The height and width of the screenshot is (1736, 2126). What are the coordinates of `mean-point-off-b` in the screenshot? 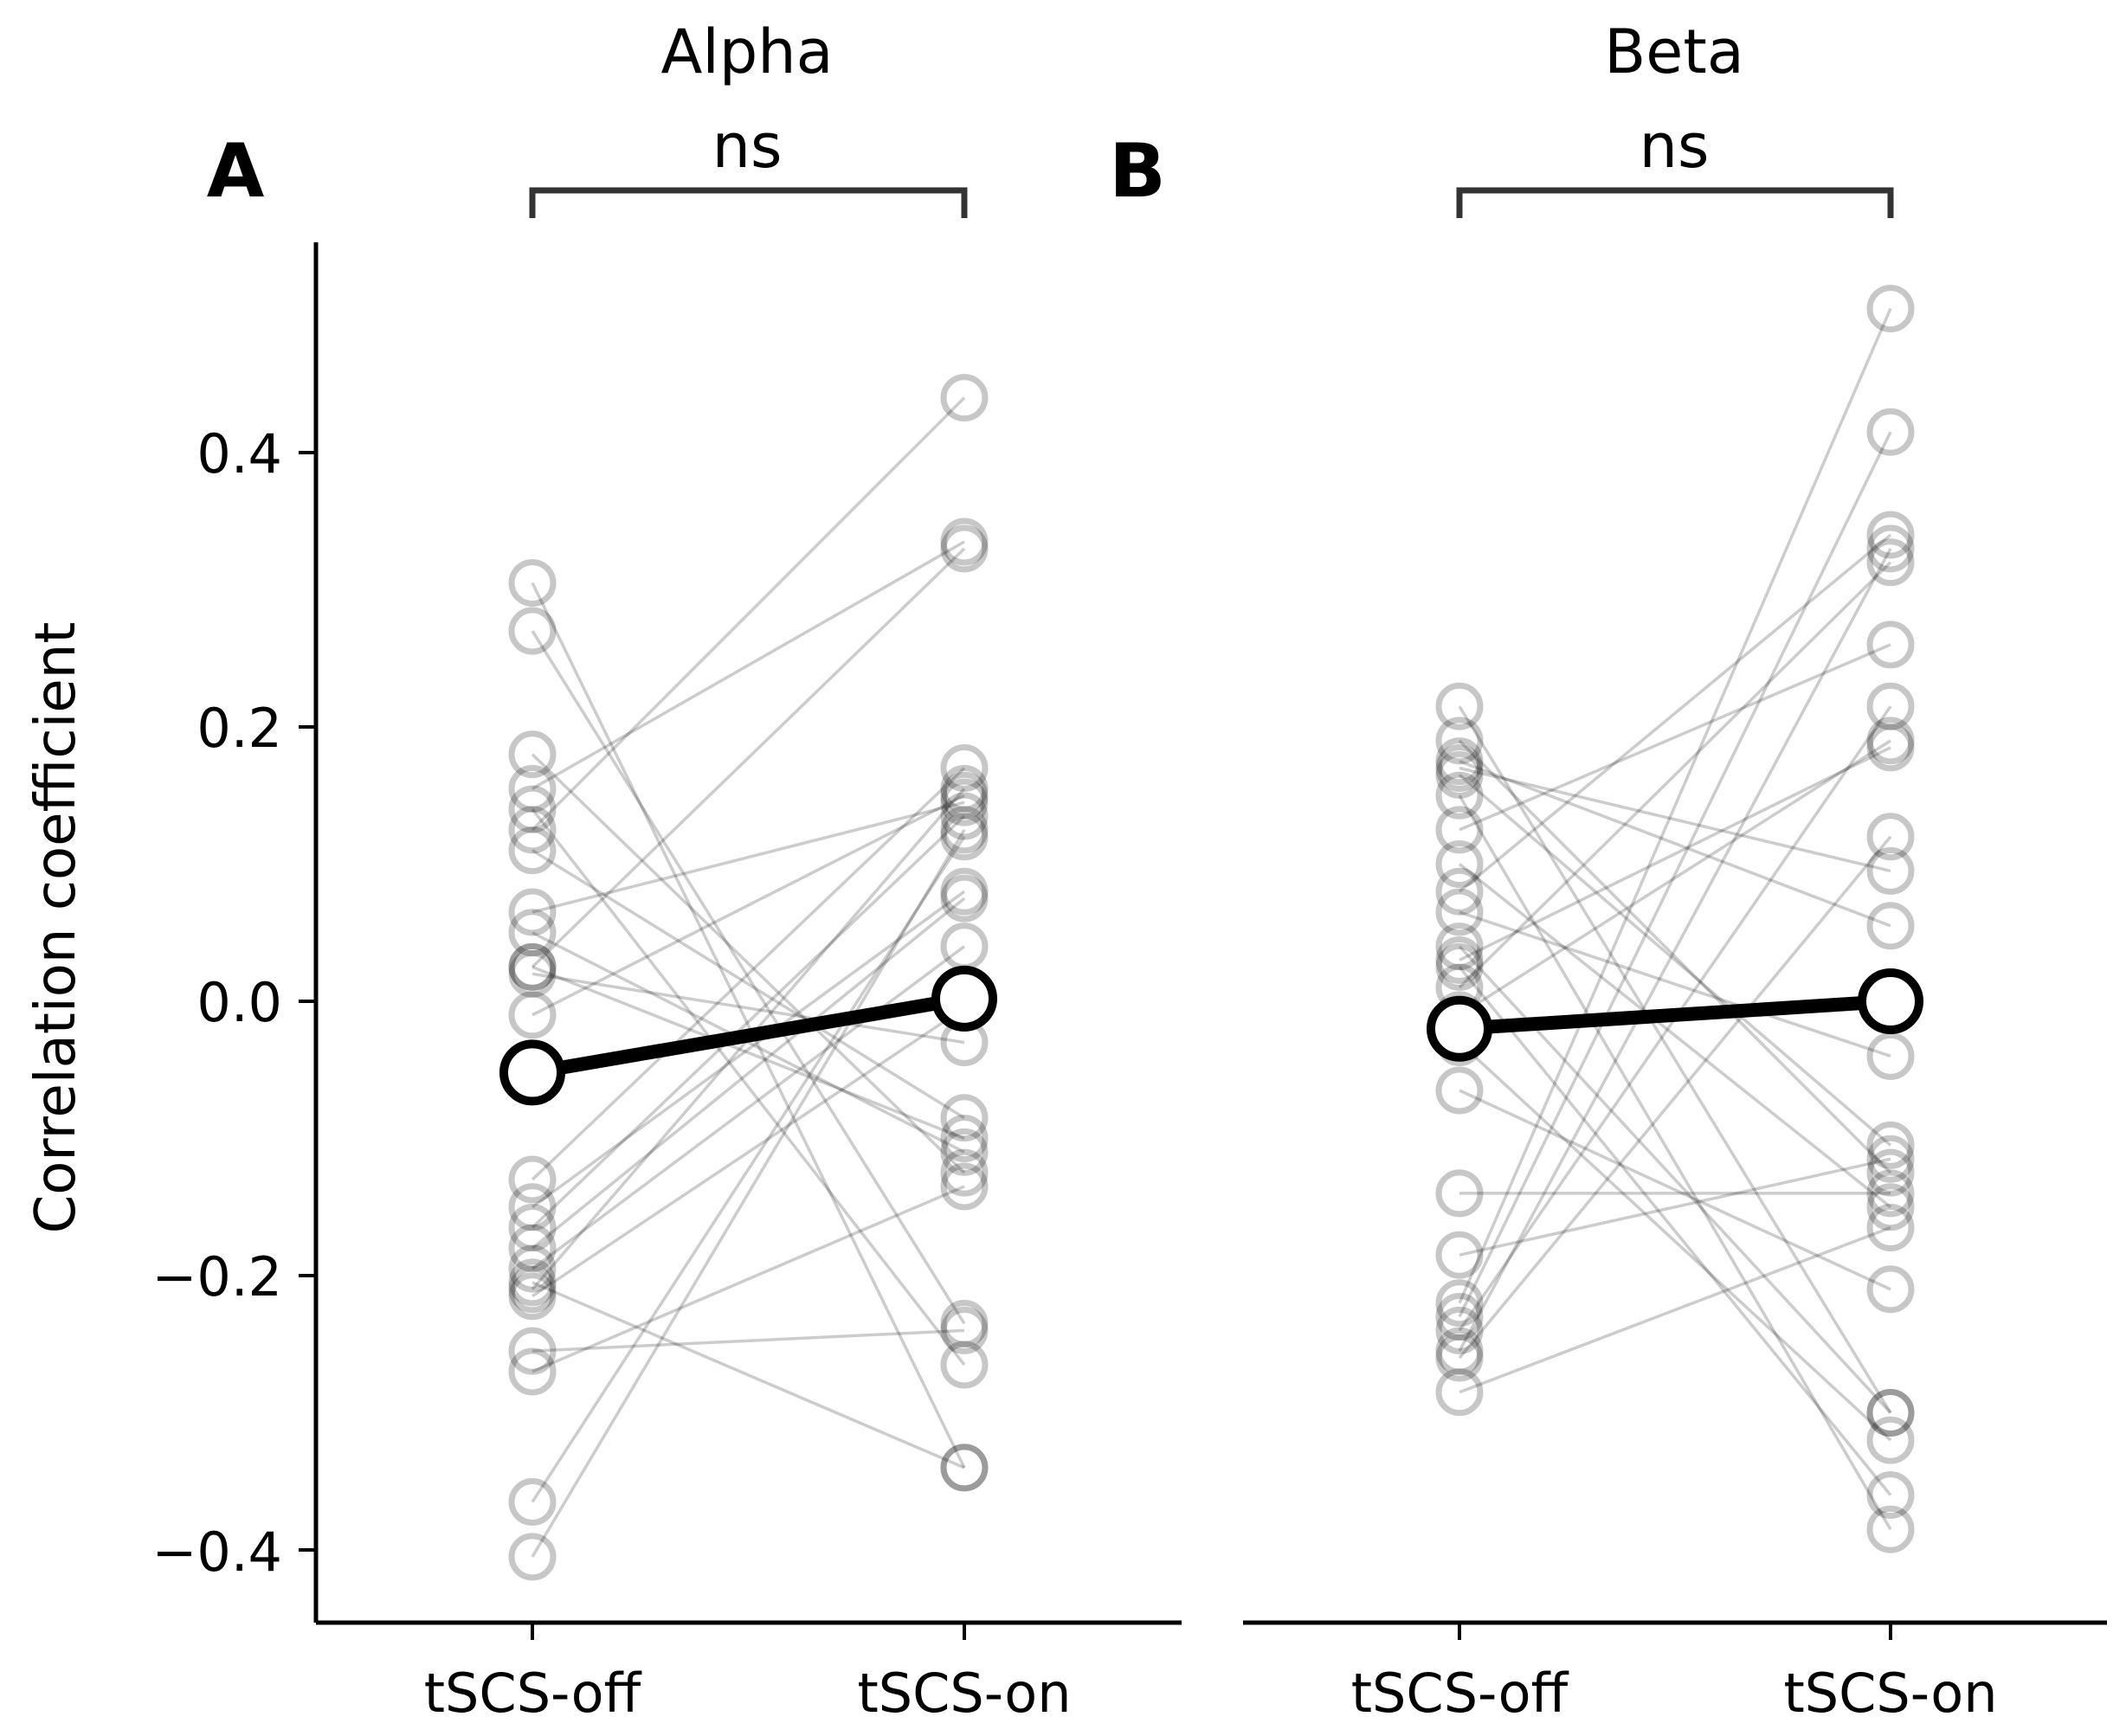 It's located at (1459, 1028).